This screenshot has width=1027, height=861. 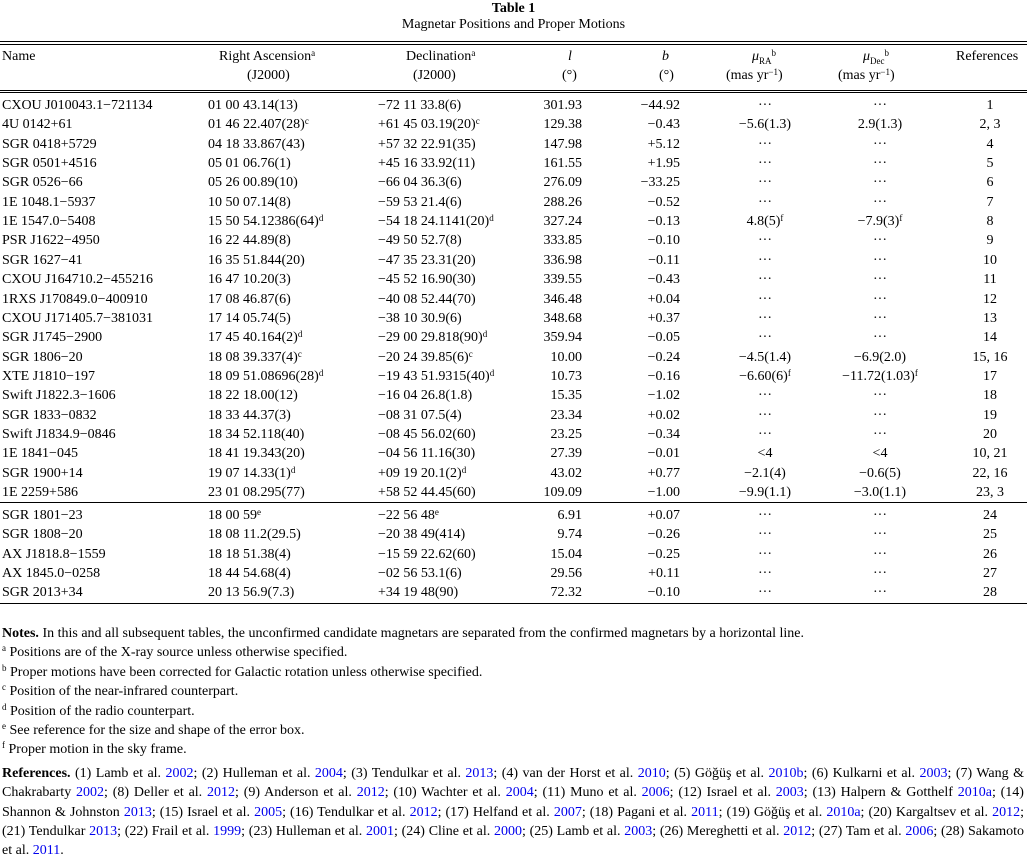 I want to click on reference-text: ; (24) Cline et al., so click(x=444, y=831).